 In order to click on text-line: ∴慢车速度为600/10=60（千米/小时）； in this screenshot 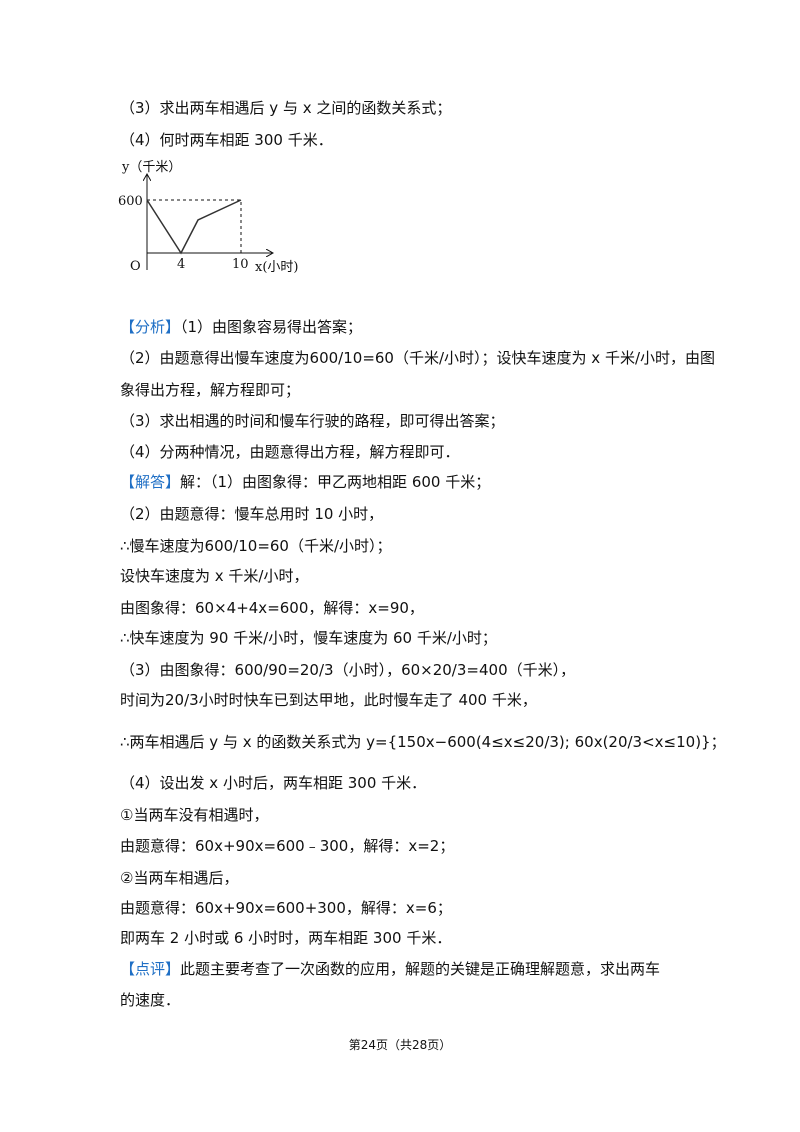, I will do `click(256, 546)`.